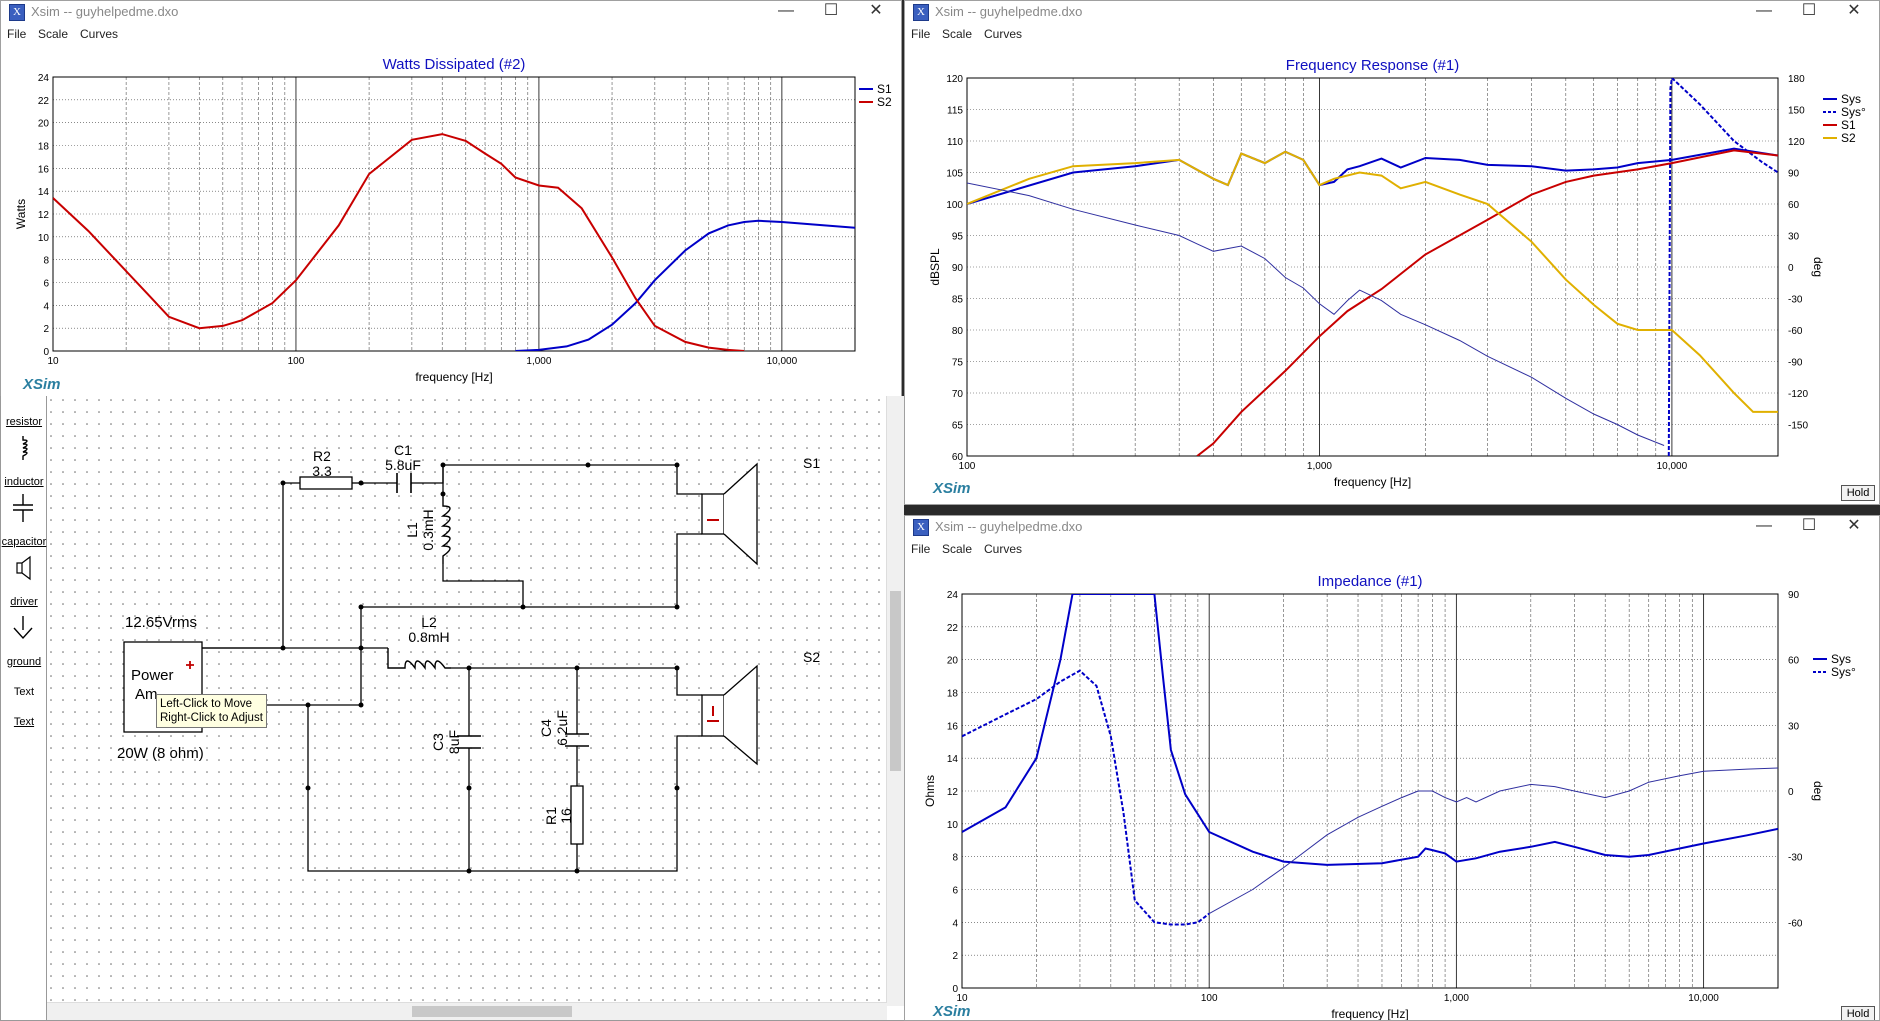 The width and height of the screenshot is (1880, 1021). I want to click on y-tick-label: 115, so click(955, 111).